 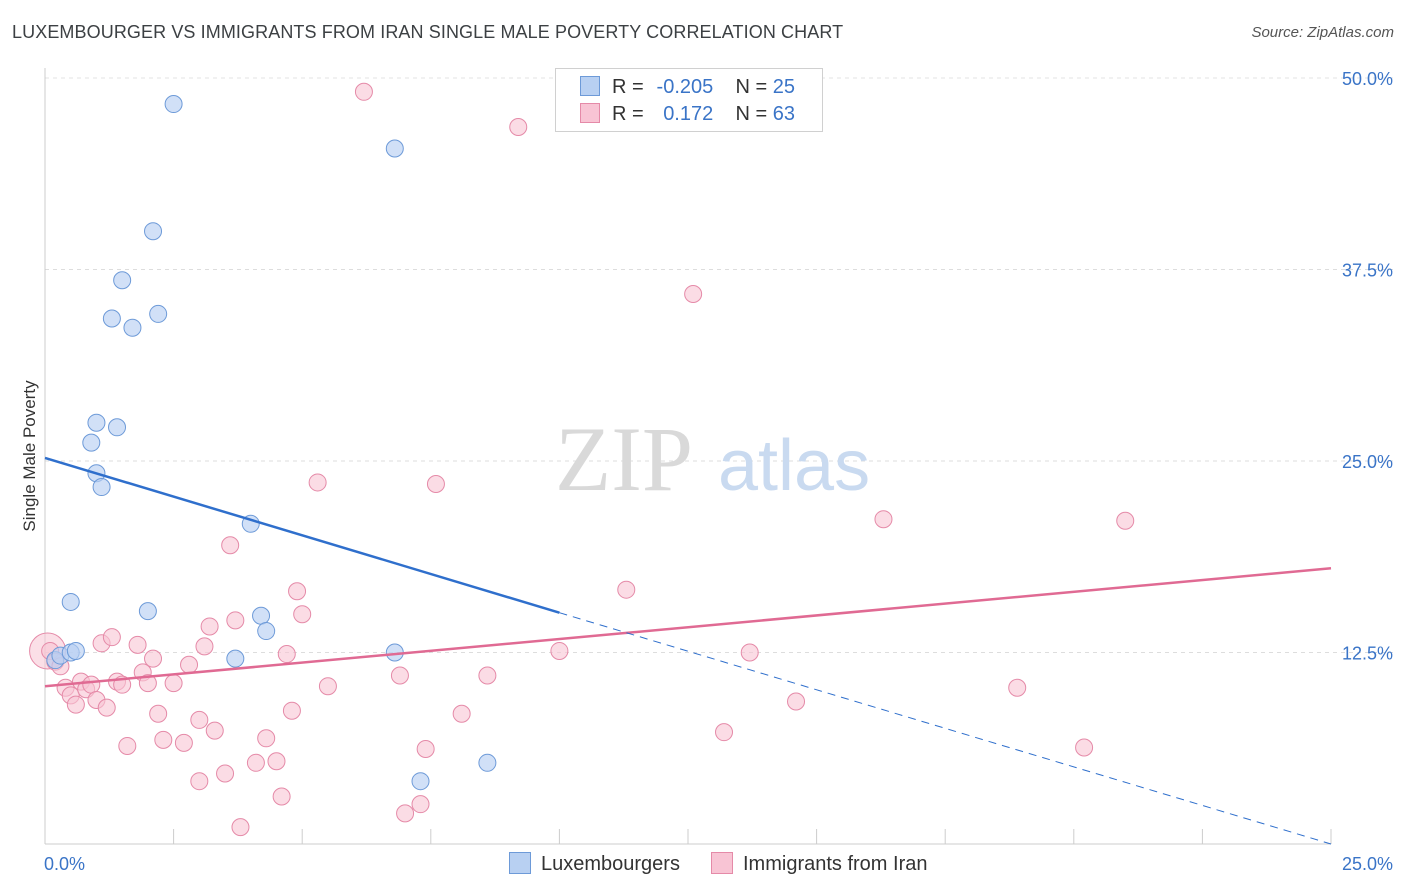 What do you see at coordinates (1367, 462) in the screenshot?
I see `y-tick-label: 25.0%` at bounding box center [1367, 462].